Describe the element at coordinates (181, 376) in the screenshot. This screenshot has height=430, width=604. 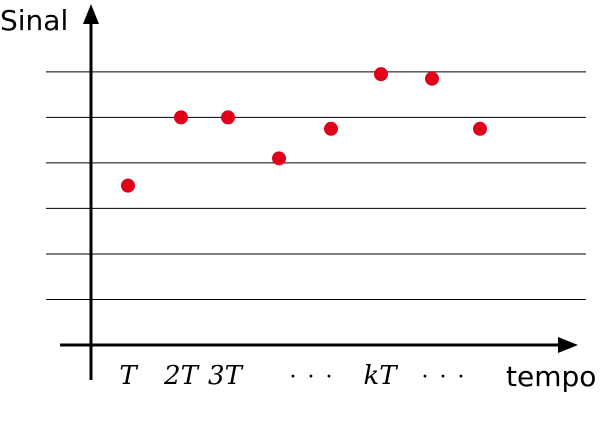
I see `x-tick-label: 2T` at that location.